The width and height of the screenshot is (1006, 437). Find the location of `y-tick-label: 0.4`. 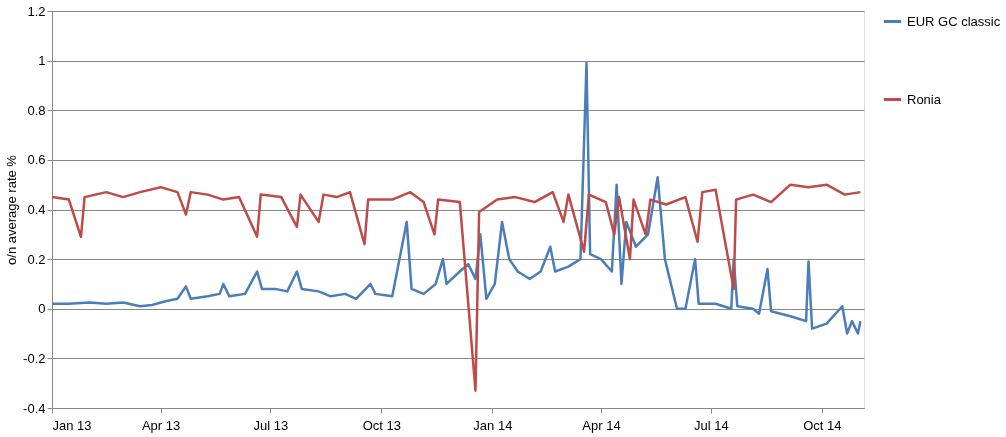

y-tick-label: 0.4 is located at coordinates (36, 209).